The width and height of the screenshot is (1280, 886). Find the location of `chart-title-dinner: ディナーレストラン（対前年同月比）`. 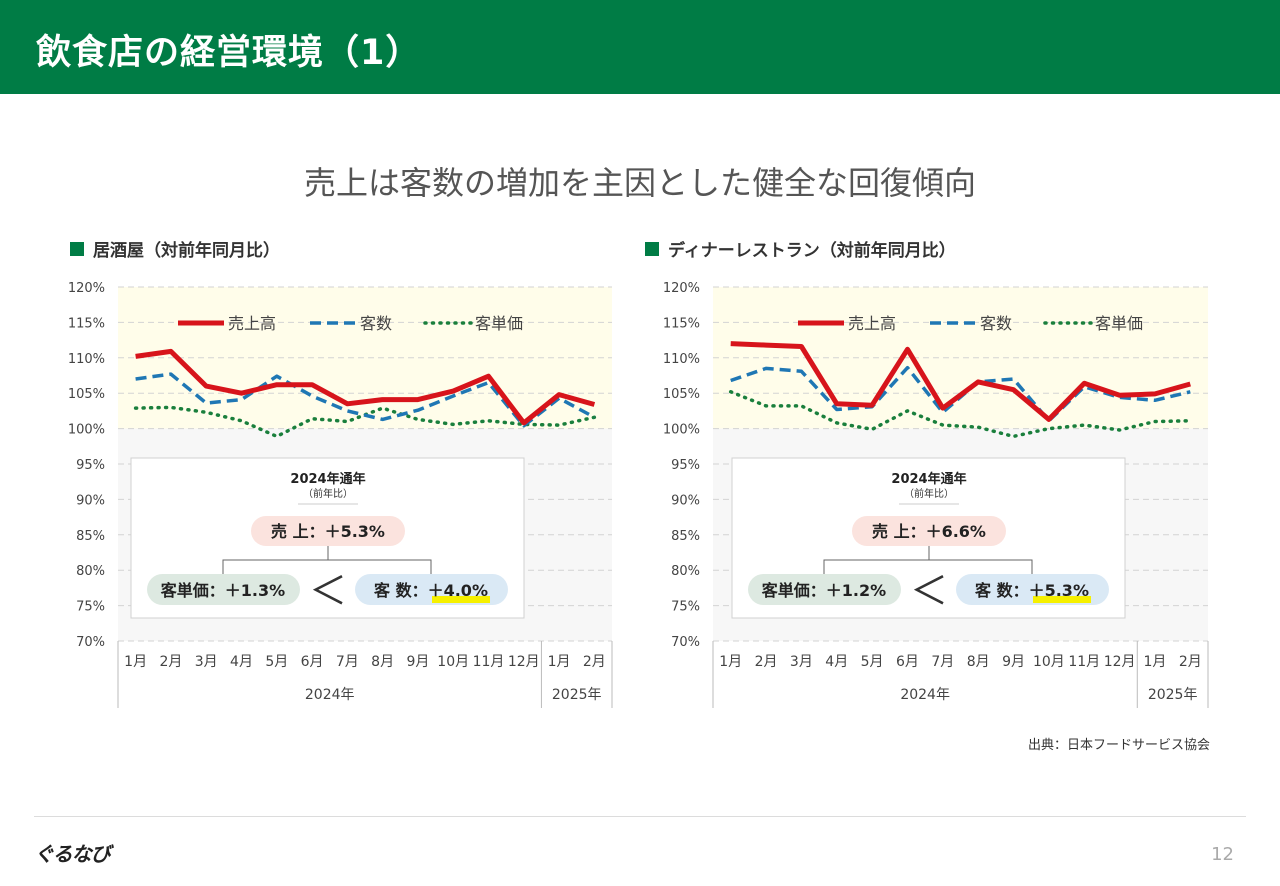

chart-title-dinner: ディナーレストラン（対前年同月比） is located at coordinates (800, 248).